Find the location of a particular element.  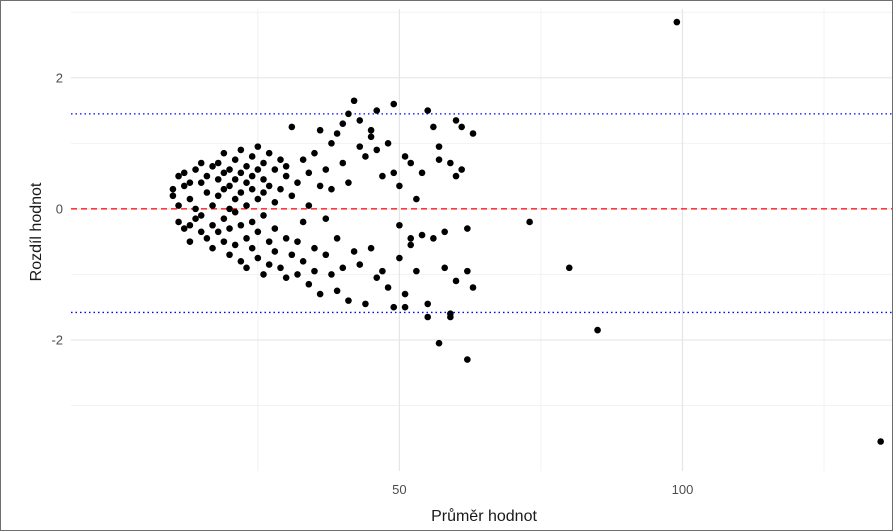

x-tick-labels: 50 100 is located at coordinates (542, 489).